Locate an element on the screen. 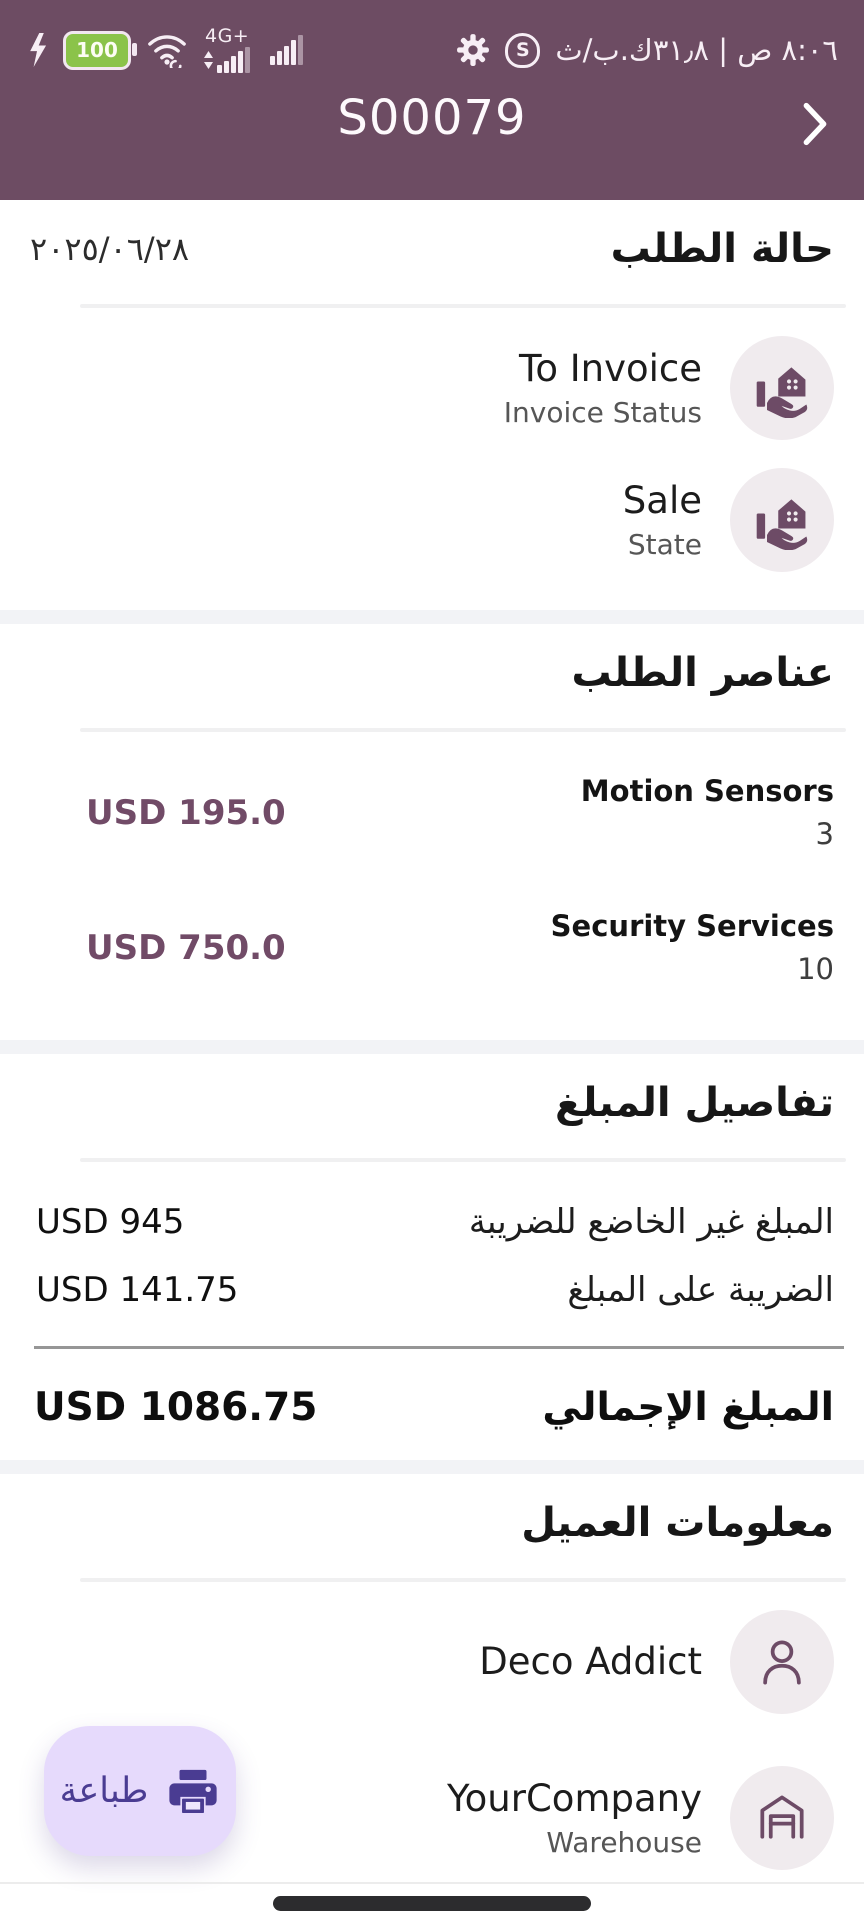  status-bar-left: 100 4G+ is located at coordinates (168, 50).